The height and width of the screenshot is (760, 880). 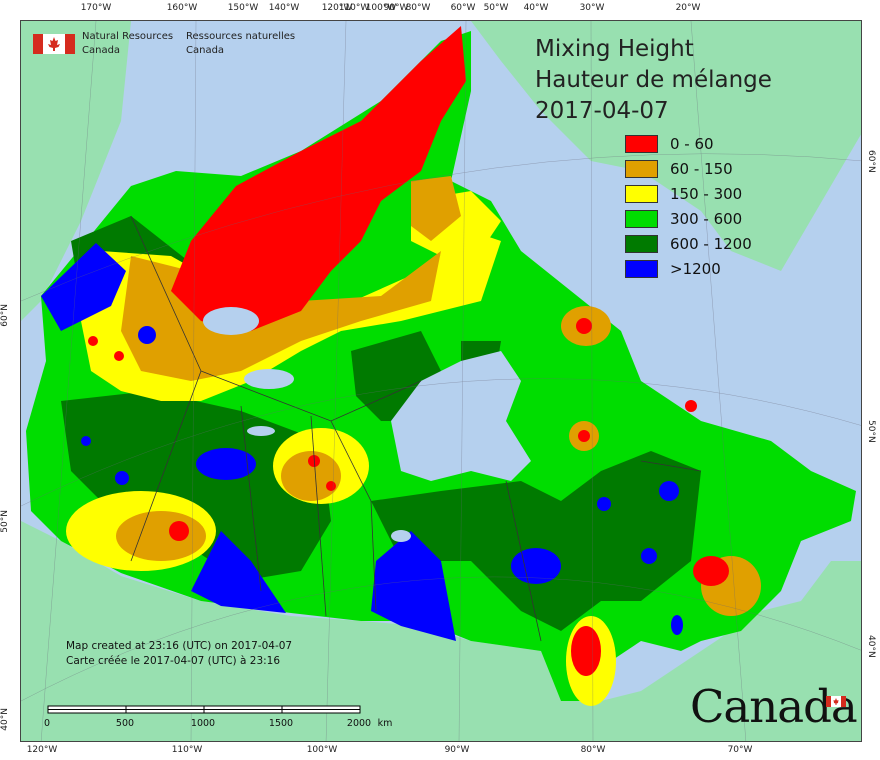 What do you see at coordinates (307, 424) in the screenshot?
I see `lakes` at bounding box center [307, 424].